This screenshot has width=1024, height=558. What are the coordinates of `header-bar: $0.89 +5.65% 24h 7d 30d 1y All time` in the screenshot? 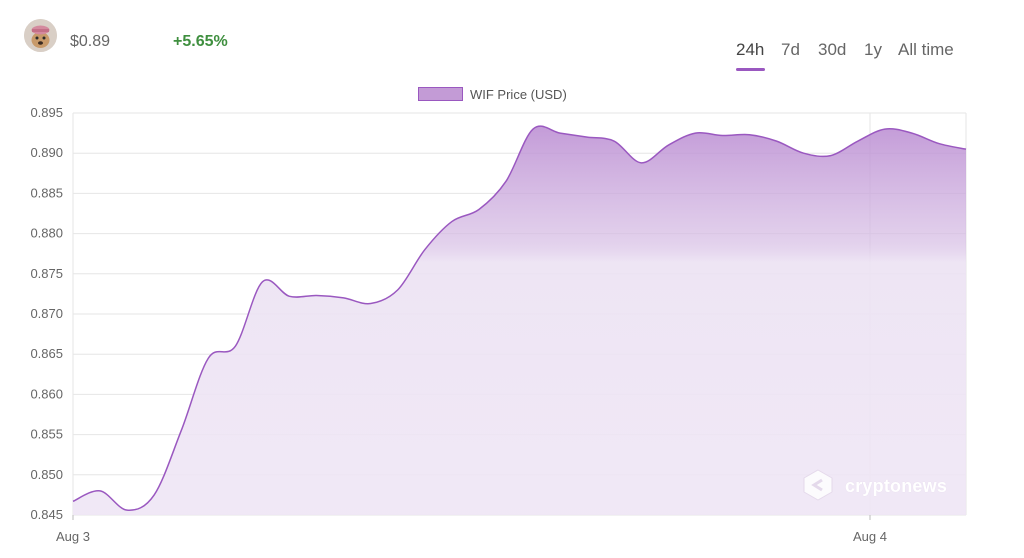 It's located at (512, 40).